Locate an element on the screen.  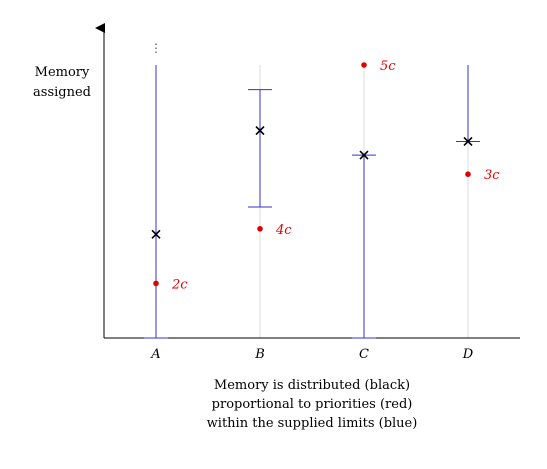
caption-line-2: proportional to priorities (red) is located at coordinates (312, 404).